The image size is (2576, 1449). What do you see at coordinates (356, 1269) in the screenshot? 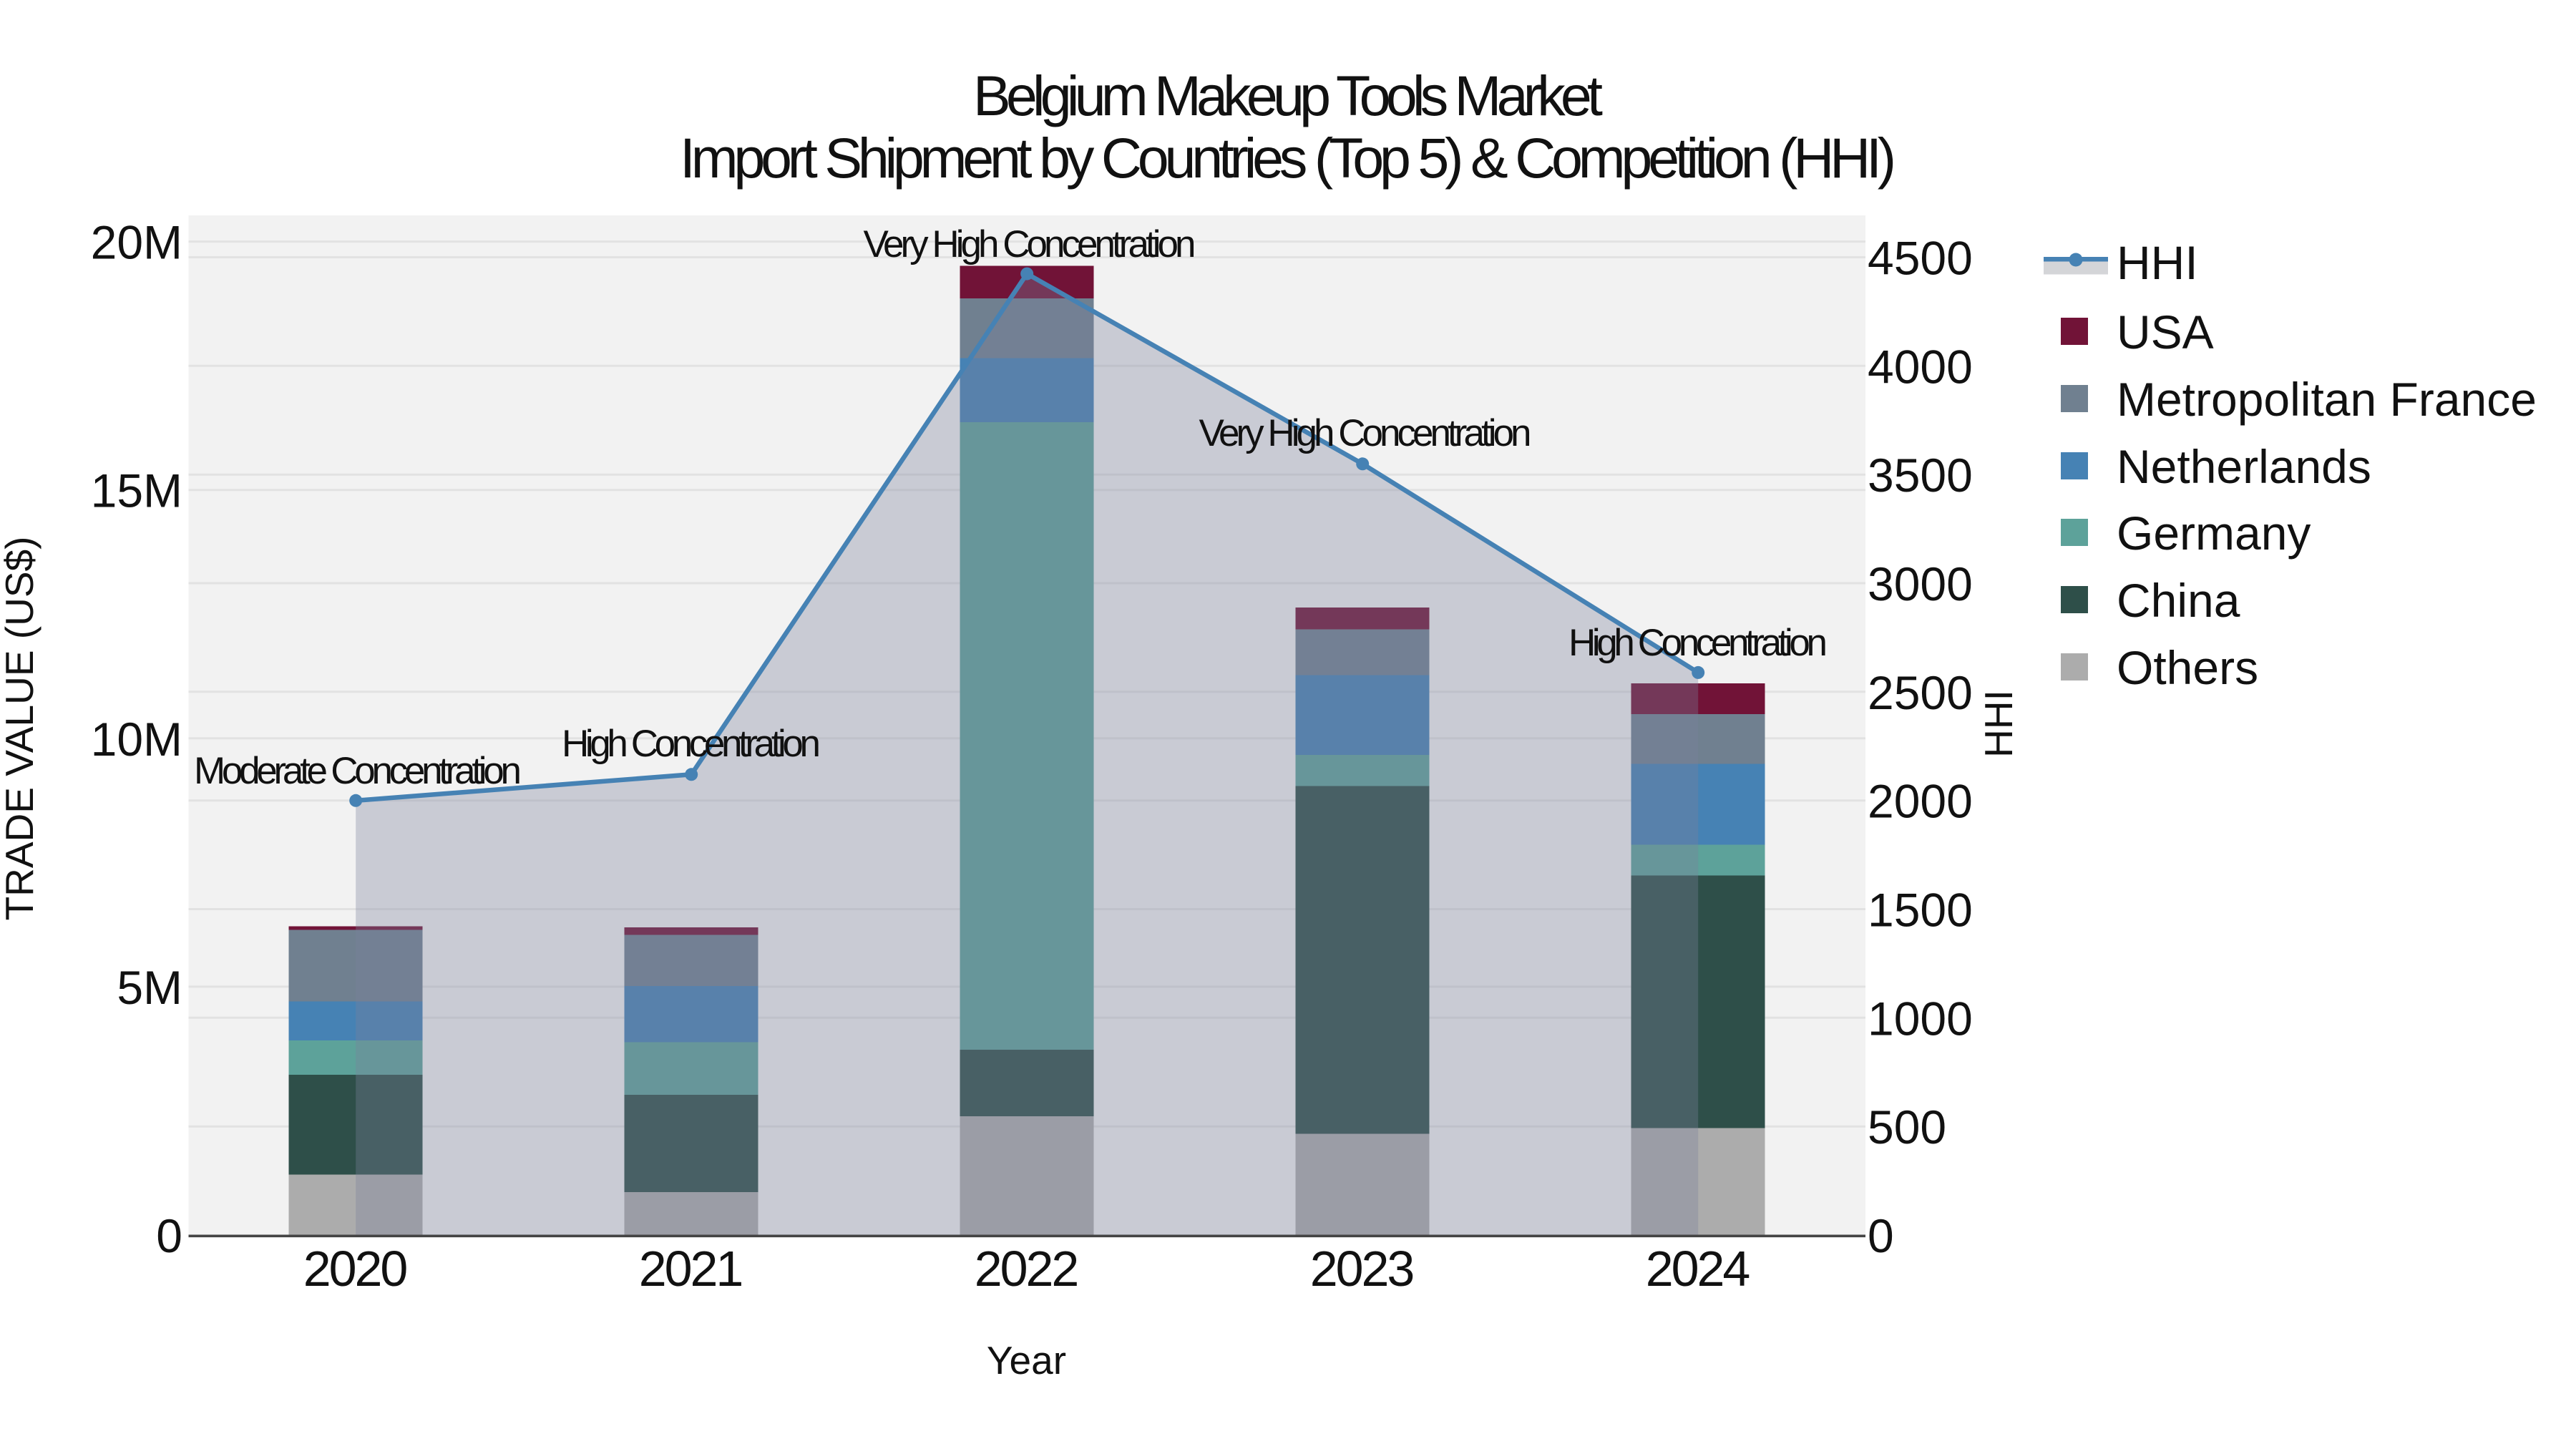
I see `svg-text: 2020` at bounding box center [356, 1269].